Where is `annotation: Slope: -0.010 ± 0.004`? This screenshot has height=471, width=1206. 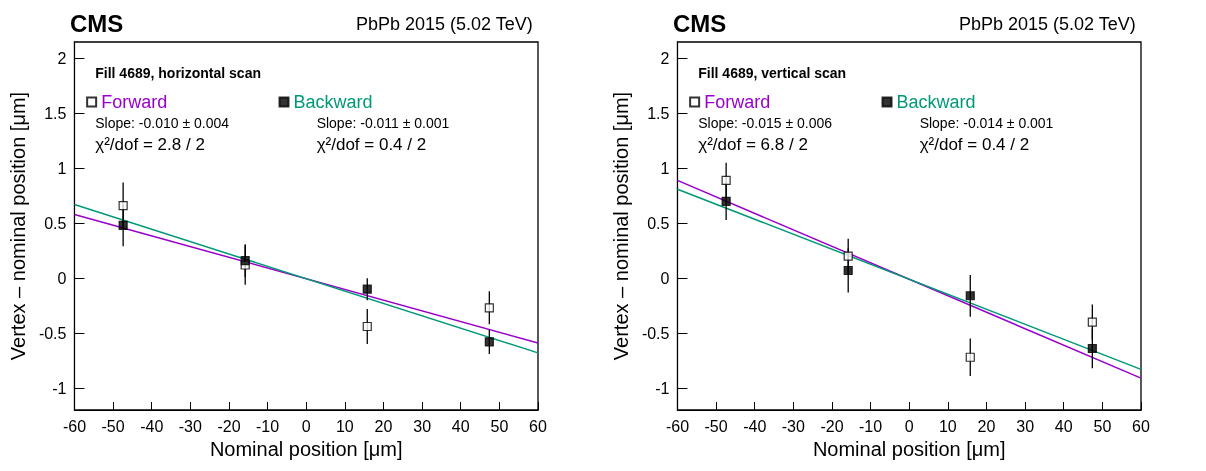 annotation: Slope: -0.010 ± 0.004 is located at coordinates (162, 122).